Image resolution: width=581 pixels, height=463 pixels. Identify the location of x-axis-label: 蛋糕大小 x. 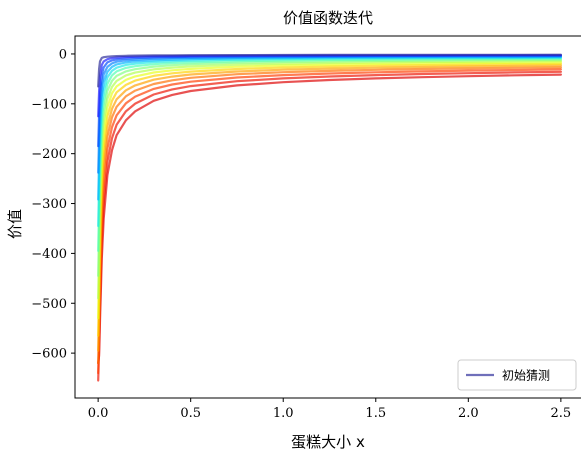
(328, 442).